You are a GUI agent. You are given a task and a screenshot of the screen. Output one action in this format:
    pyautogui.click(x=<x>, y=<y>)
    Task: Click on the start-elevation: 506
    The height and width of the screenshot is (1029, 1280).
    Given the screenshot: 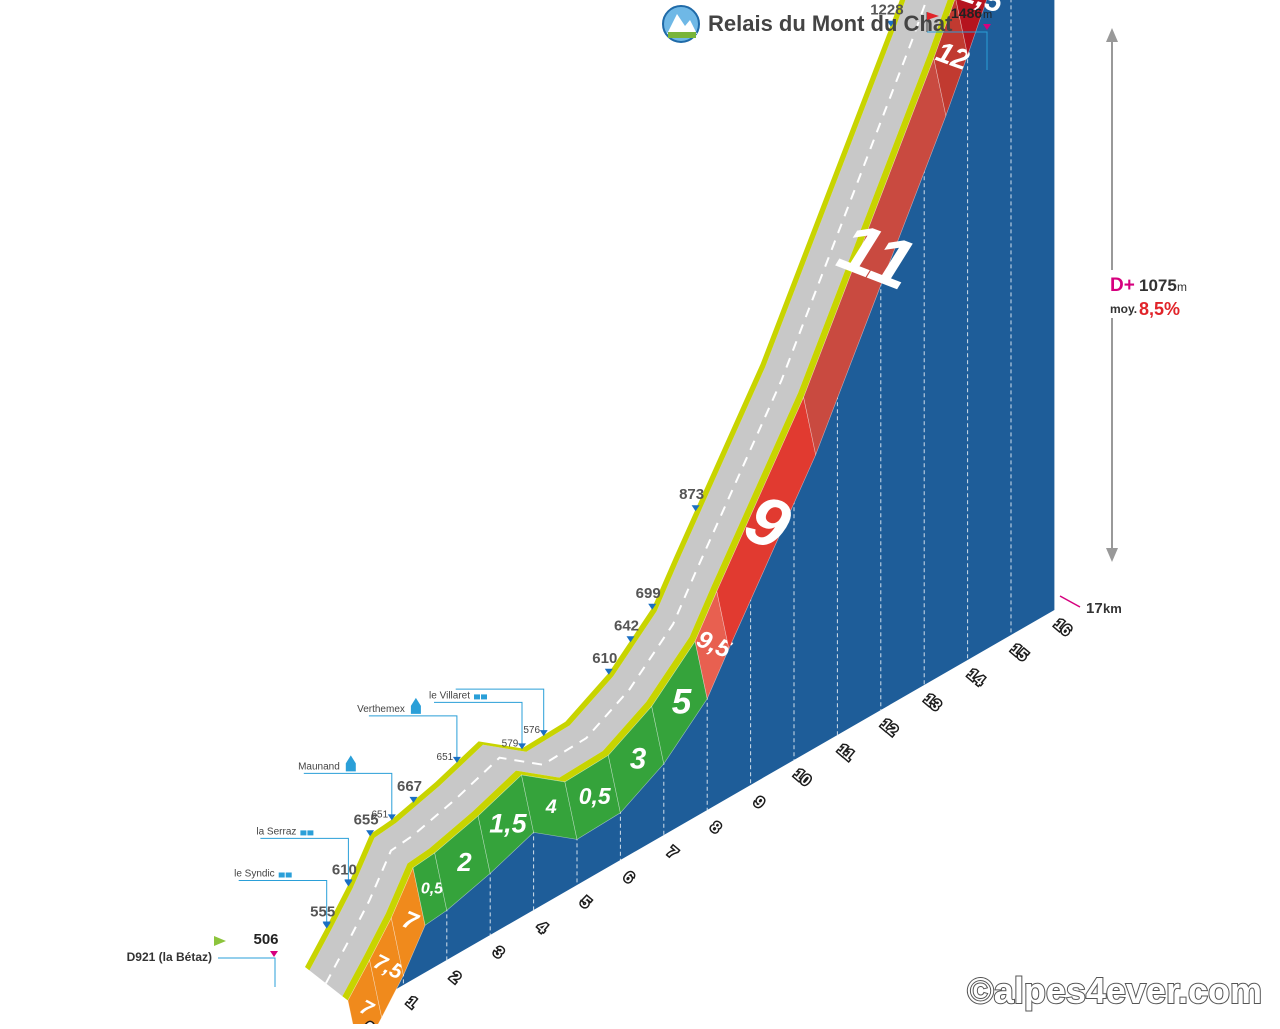 What is the action you would take?
    pyautogui.click(x=265, y=939)
    